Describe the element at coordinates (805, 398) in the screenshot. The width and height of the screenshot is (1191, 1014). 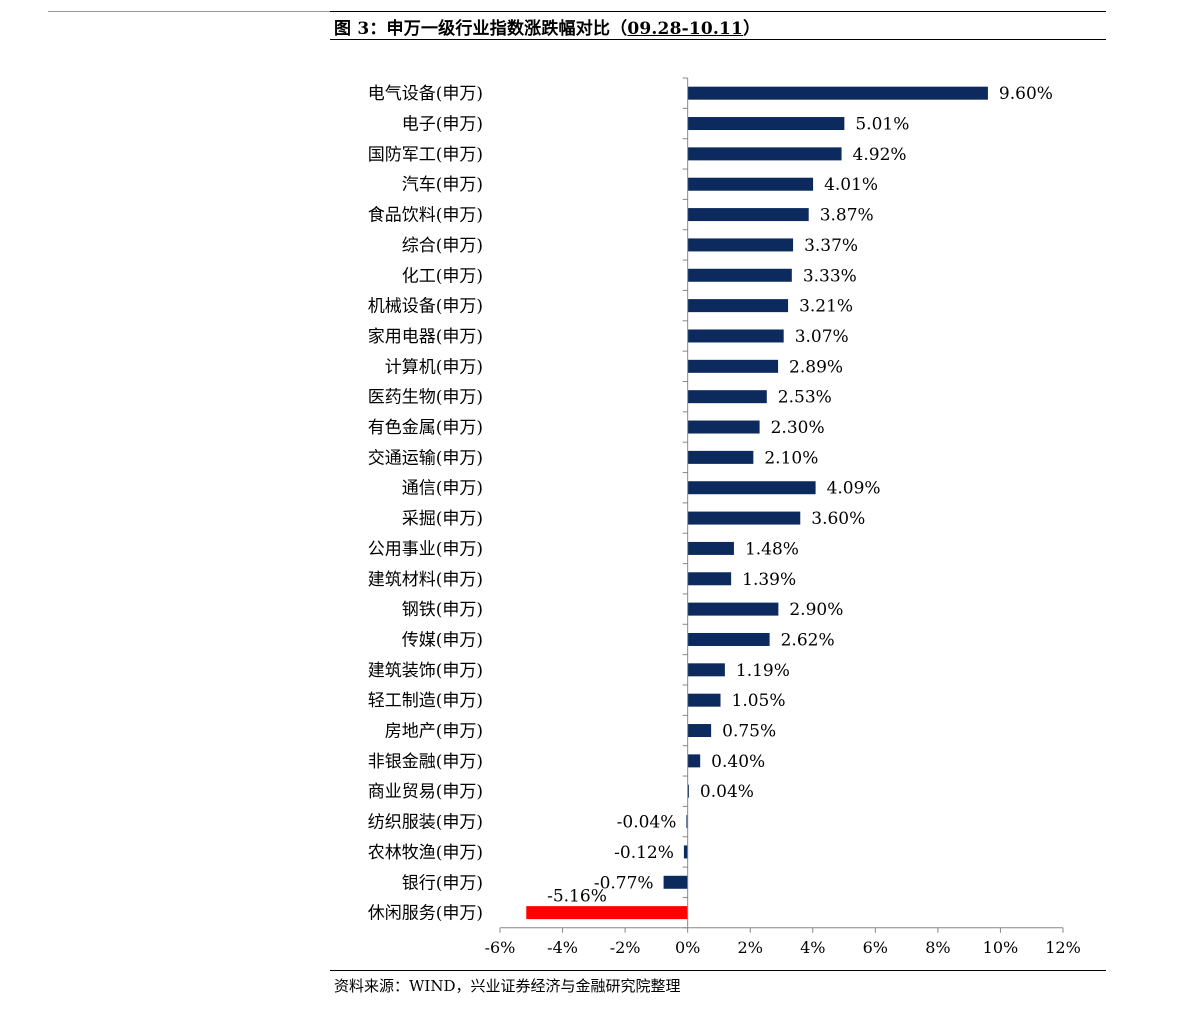
I see `value-label-11: 2.53%` at that location.